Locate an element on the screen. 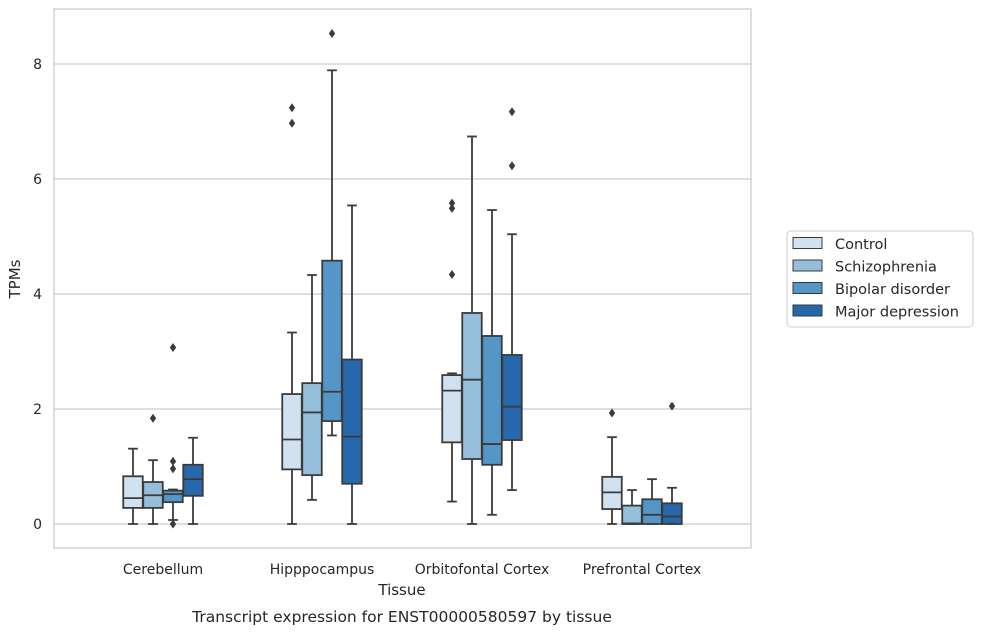  y-axis-label: TPMs is located at coordinates (15, 279).